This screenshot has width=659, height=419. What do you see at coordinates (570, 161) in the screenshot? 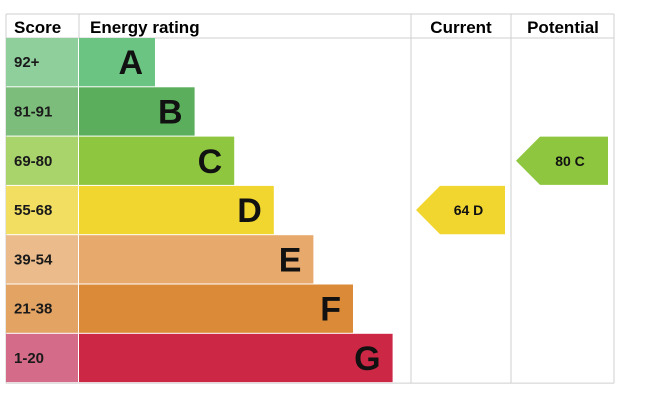
I see `potential-arrow-label: 80 C` at bounding box center [570, 161].